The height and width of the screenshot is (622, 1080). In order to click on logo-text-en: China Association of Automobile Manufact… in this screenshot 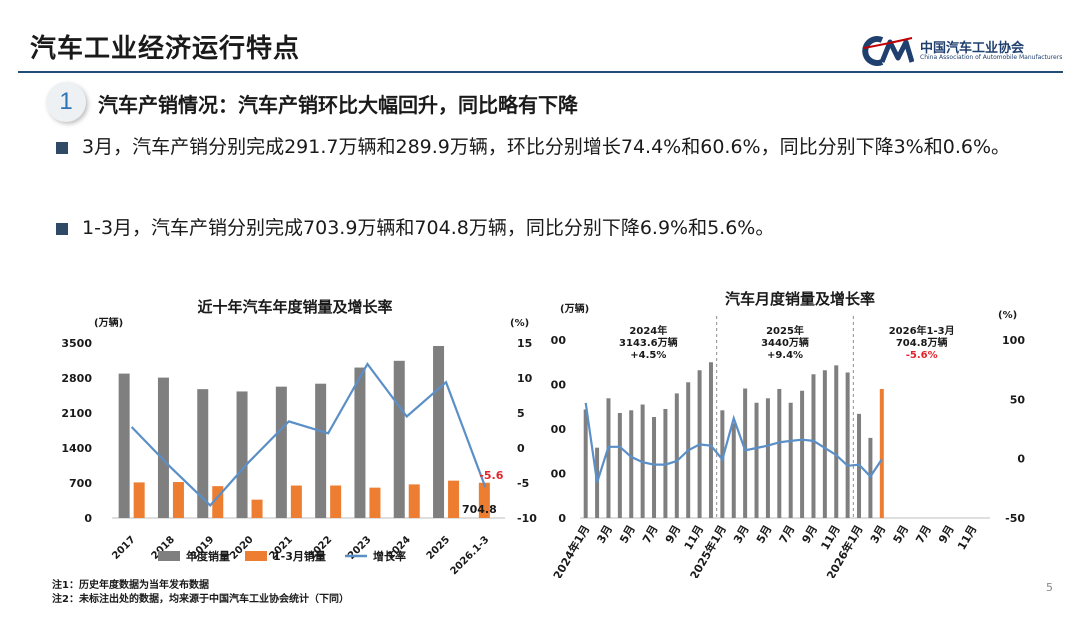, I will do `click(991, 57)`.